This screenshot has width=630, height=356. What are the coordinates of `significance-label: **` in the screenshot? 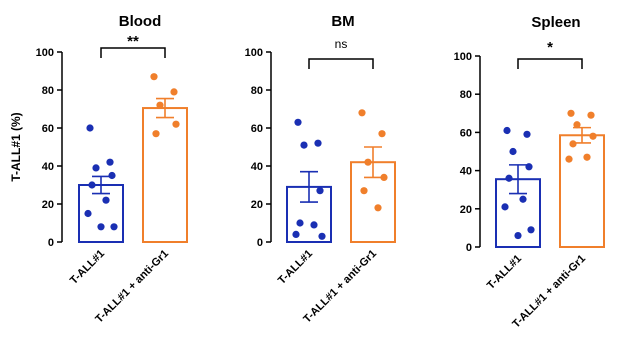 It's located at (133, 41).